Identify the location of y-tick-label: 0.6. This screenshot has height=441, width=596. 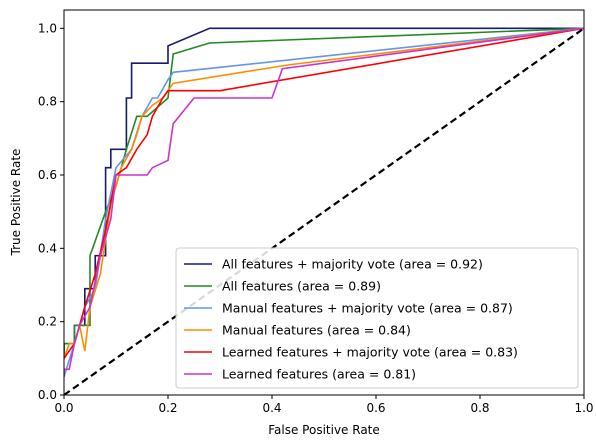
(47, 175).